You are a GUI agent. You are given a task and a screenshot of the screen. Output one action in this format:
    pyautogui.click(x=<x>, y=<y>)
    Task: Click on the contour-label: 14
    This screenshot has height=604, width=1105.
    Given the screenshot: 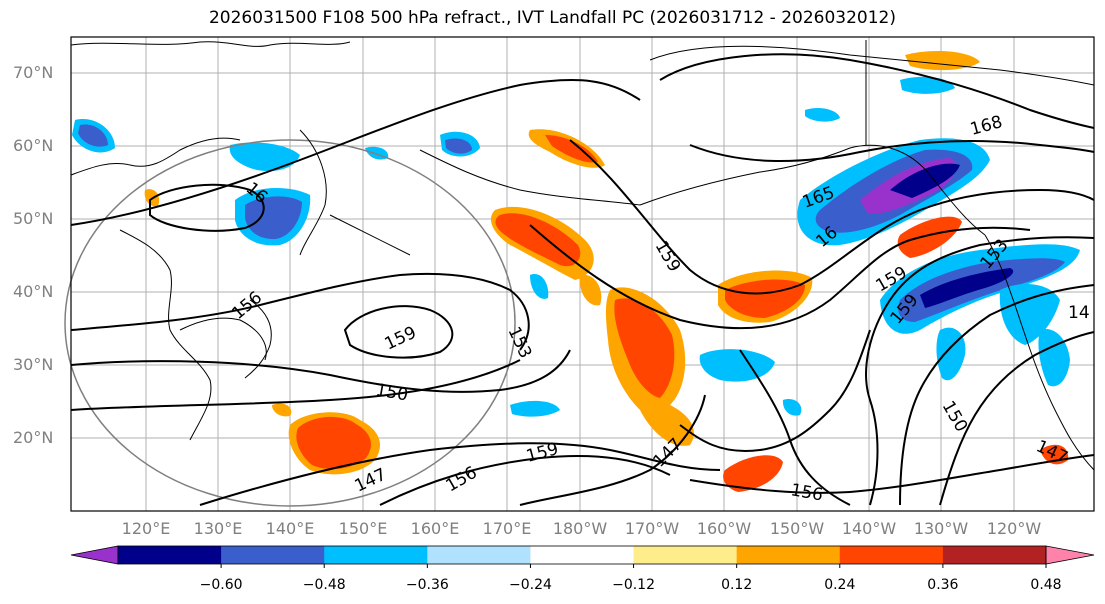 What is the action you would take?
    pyautogui.click(x=1079, y=313)
    